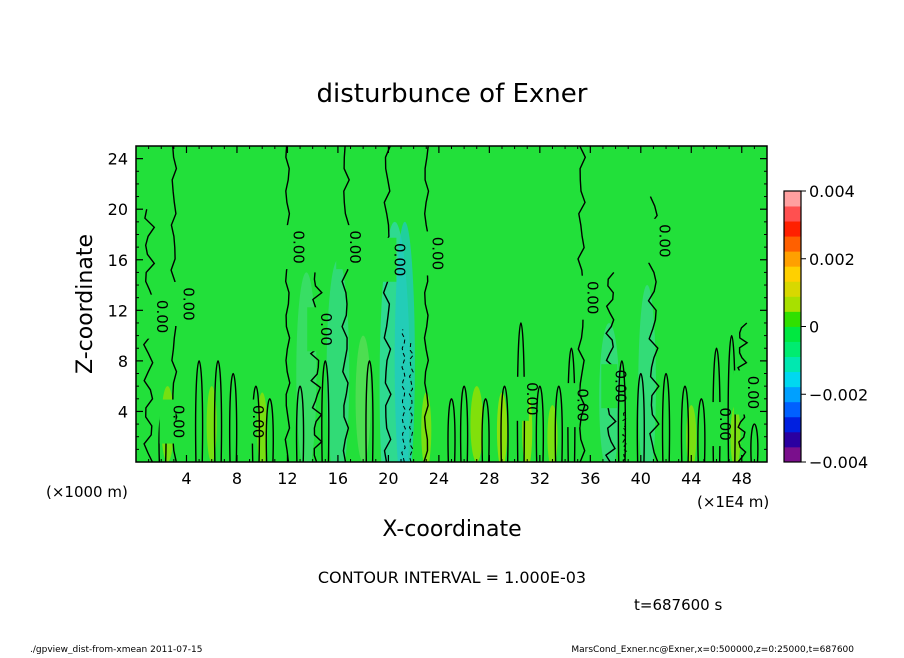 This screenshot has height=658, width=904. Describe the element at coordinates (123, 361) in the screenshot. I see `y-tick-label: 8` at that location.